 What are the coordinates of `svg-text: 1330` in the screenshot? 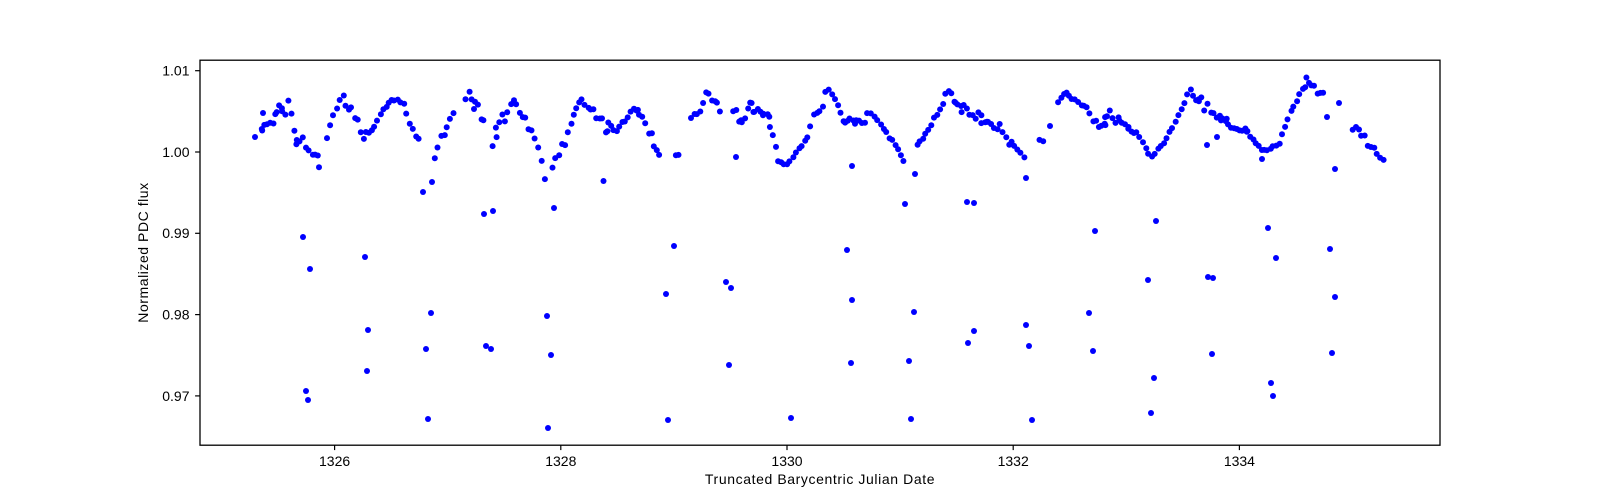 It's located at (786, 461).